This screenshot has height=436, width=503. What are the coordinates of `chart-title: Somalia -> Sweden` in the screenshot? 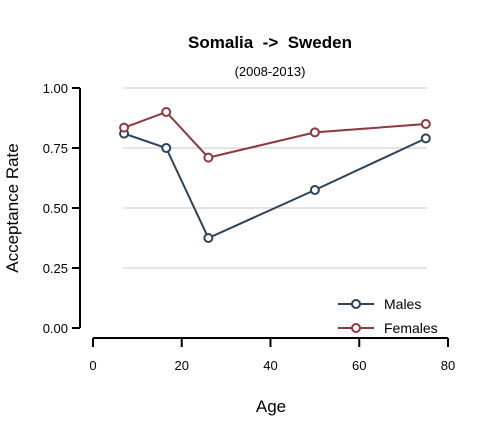 It's located at (270, 42).